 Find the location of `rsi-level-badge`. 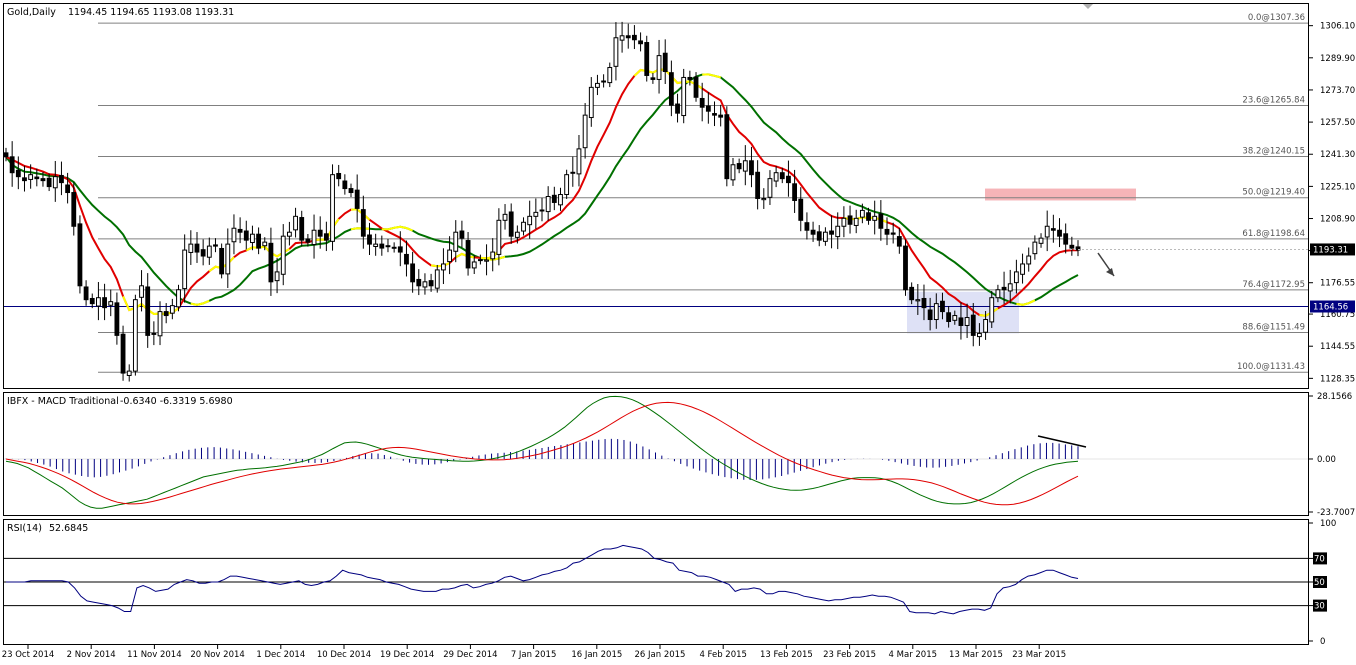

rsi-level-badge is located at coordinates (1320, 605).